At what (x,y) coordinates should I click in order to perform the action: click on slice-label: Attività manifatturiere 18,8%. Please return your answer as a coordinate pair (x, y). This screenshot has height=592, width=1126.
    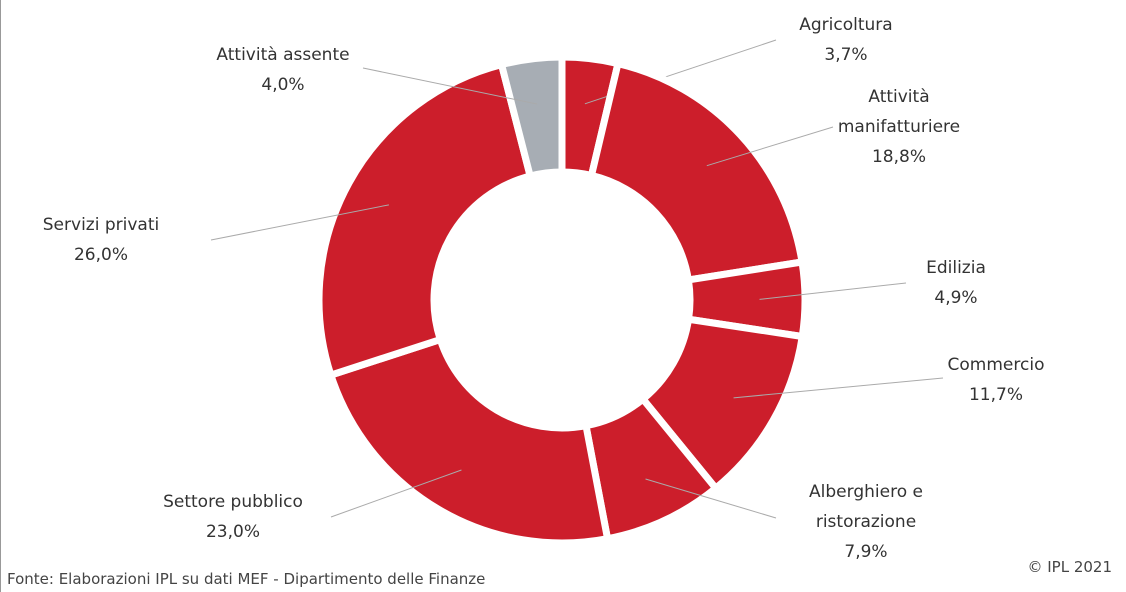
    Looking at the image, I should click on (899, 127).